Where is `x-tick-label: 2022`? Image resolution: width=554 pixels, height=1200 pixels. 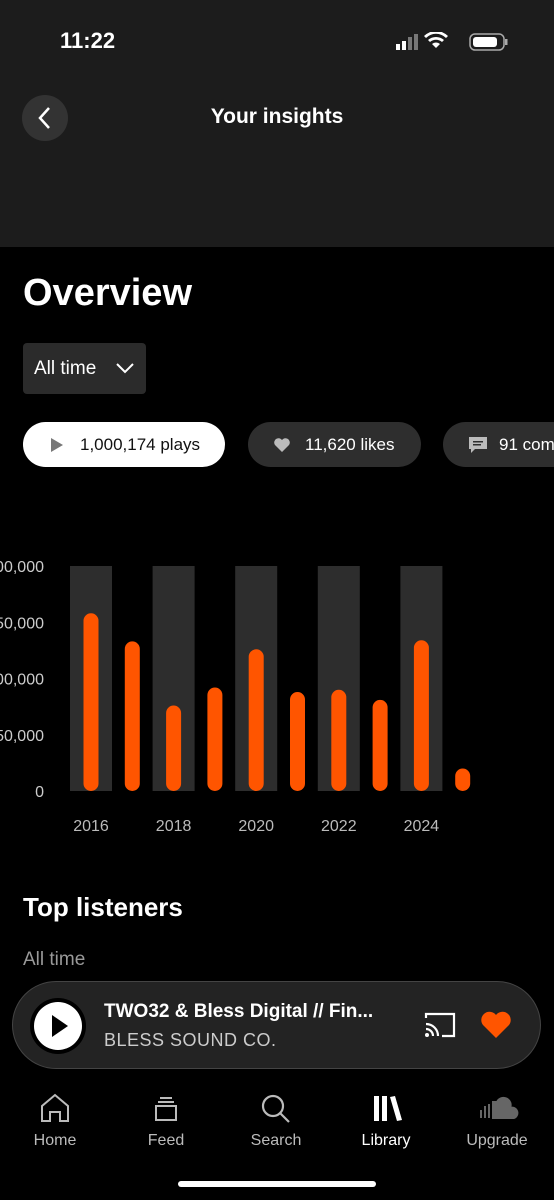 x-tick-label: 2022 is located at coordinates (339, 826).